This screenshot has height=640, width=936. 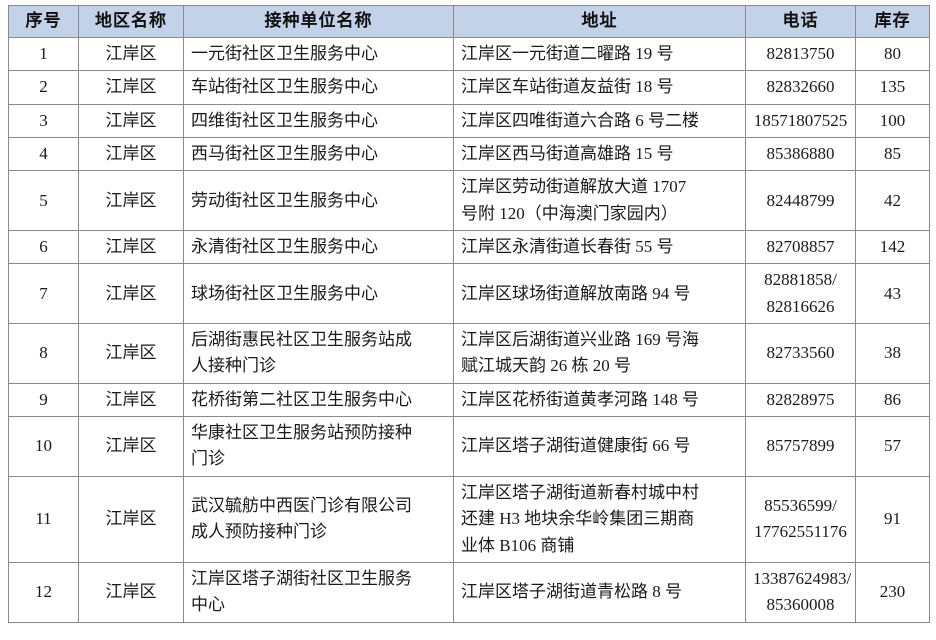 I want to click on cell-stock: 85, so click(x=892, y=154).